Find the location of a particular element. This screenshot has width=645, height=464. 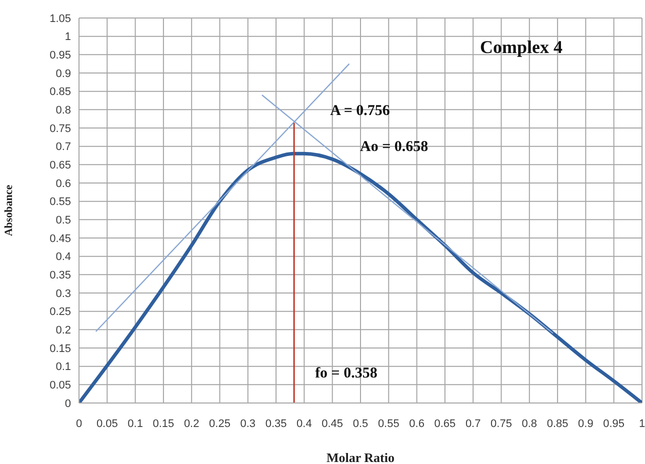

y-tick-label: 0.55 is located at coordinates (60, 202).